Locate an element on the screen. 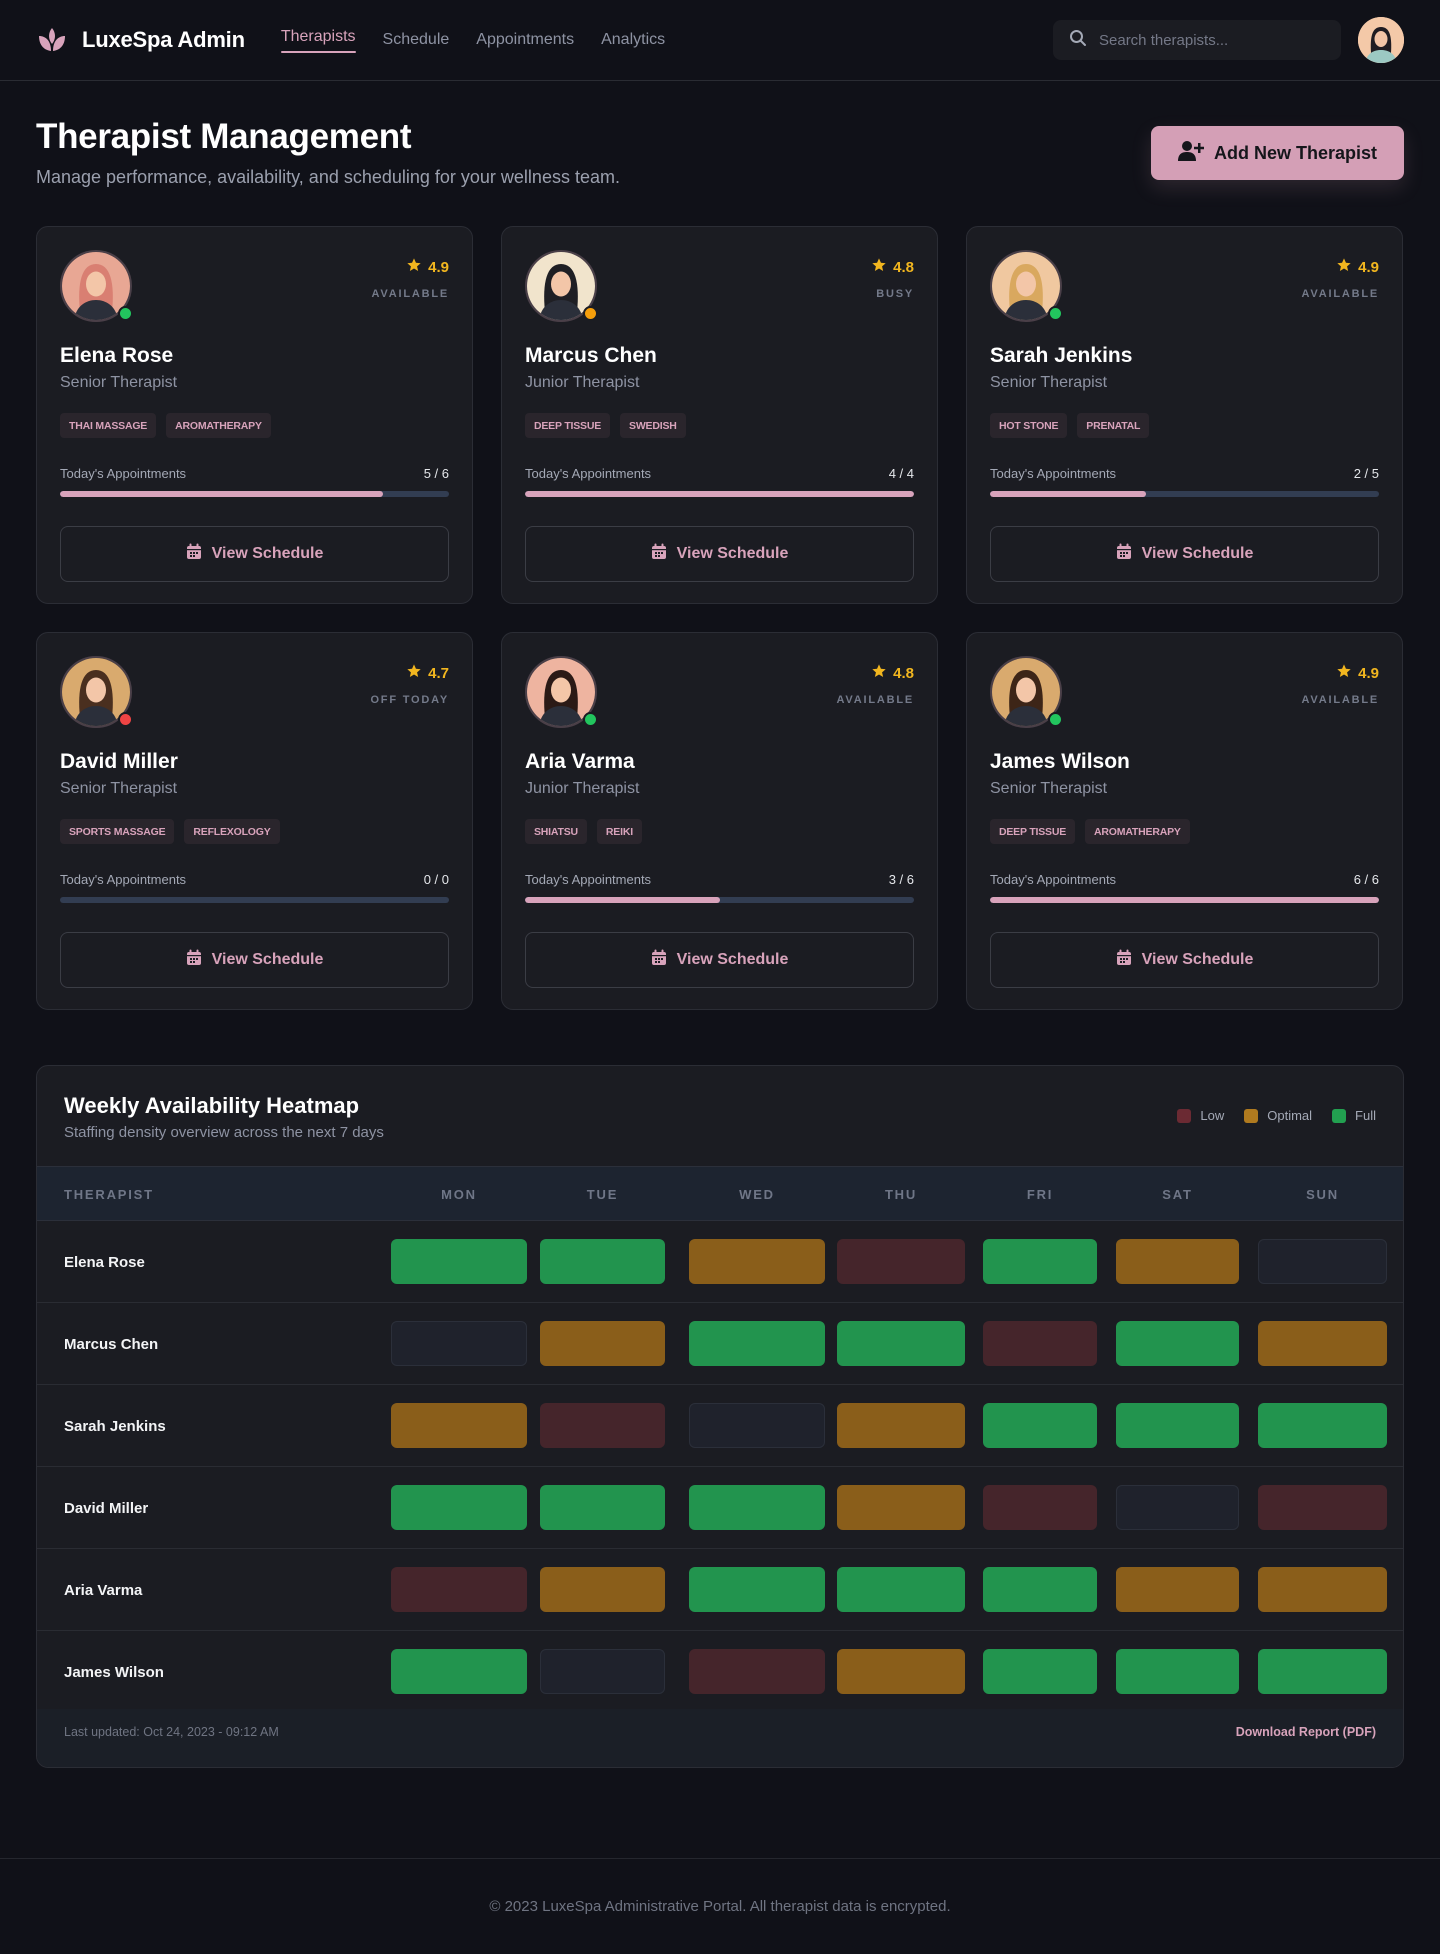 Image resolution: width=1440 pixels, height=1954 pixels. heatmap-row: James Wilson is located at coordinates (720, 1672).